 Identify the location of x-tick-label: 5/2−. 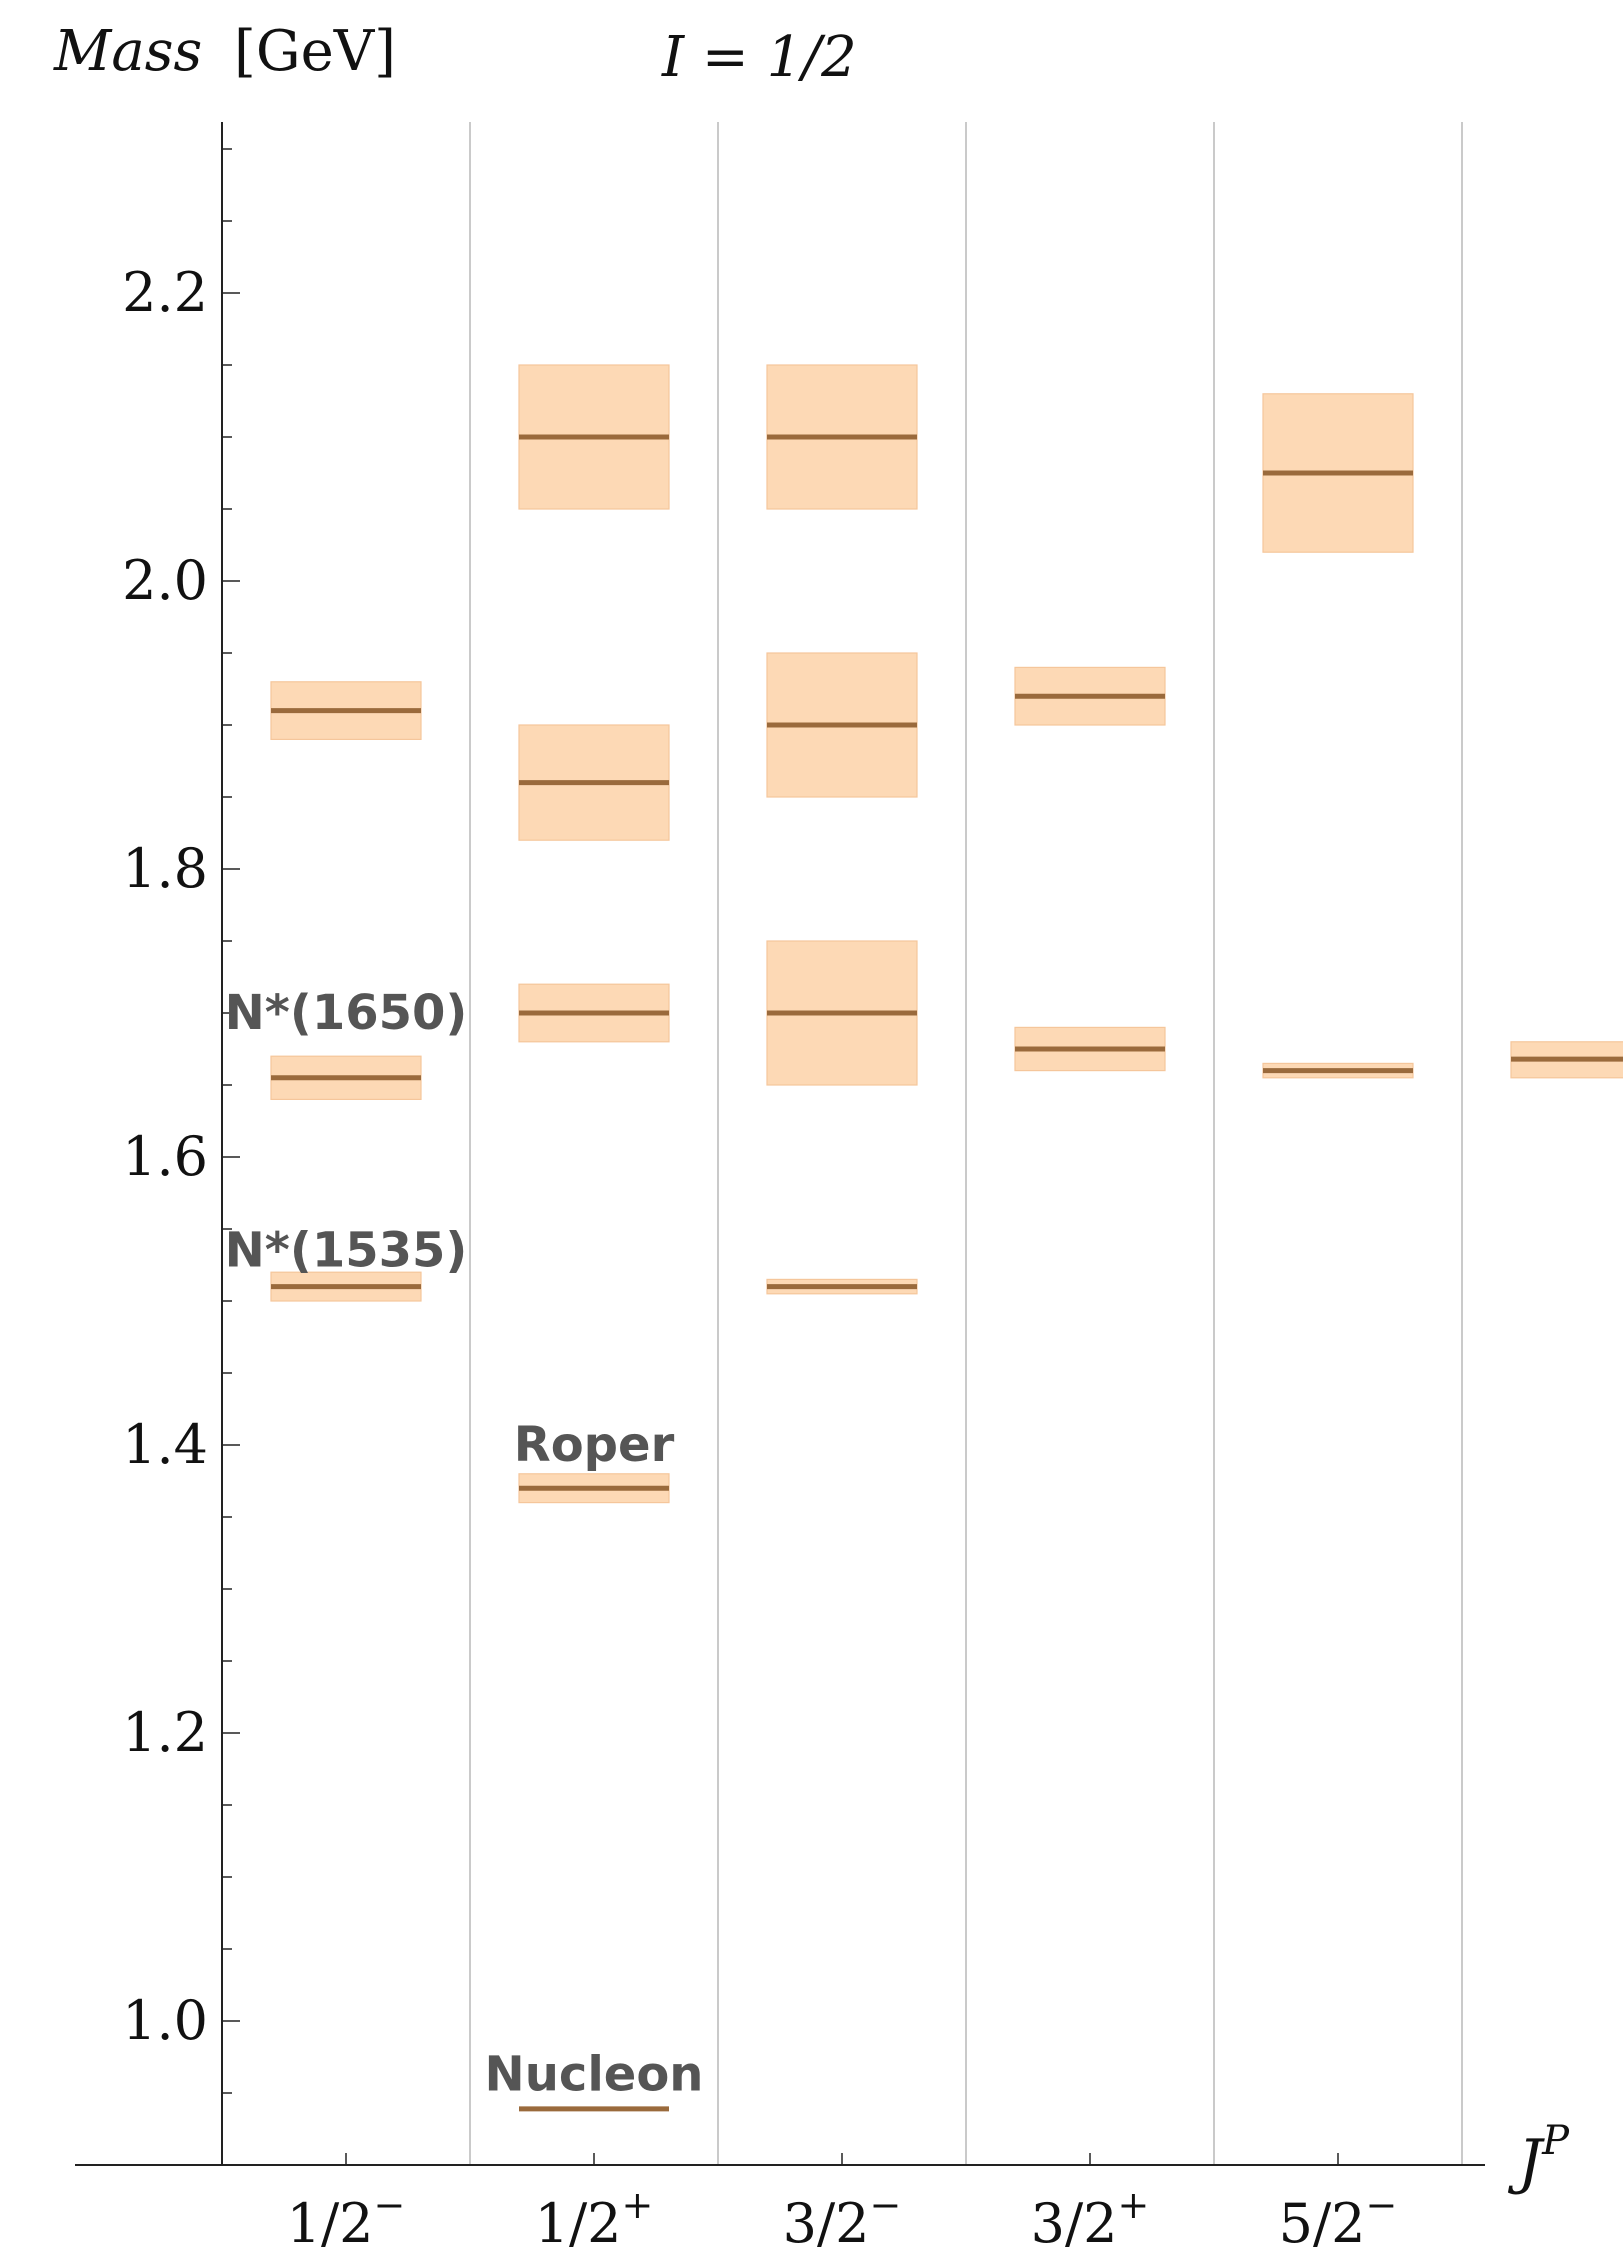
(1338, 2219).